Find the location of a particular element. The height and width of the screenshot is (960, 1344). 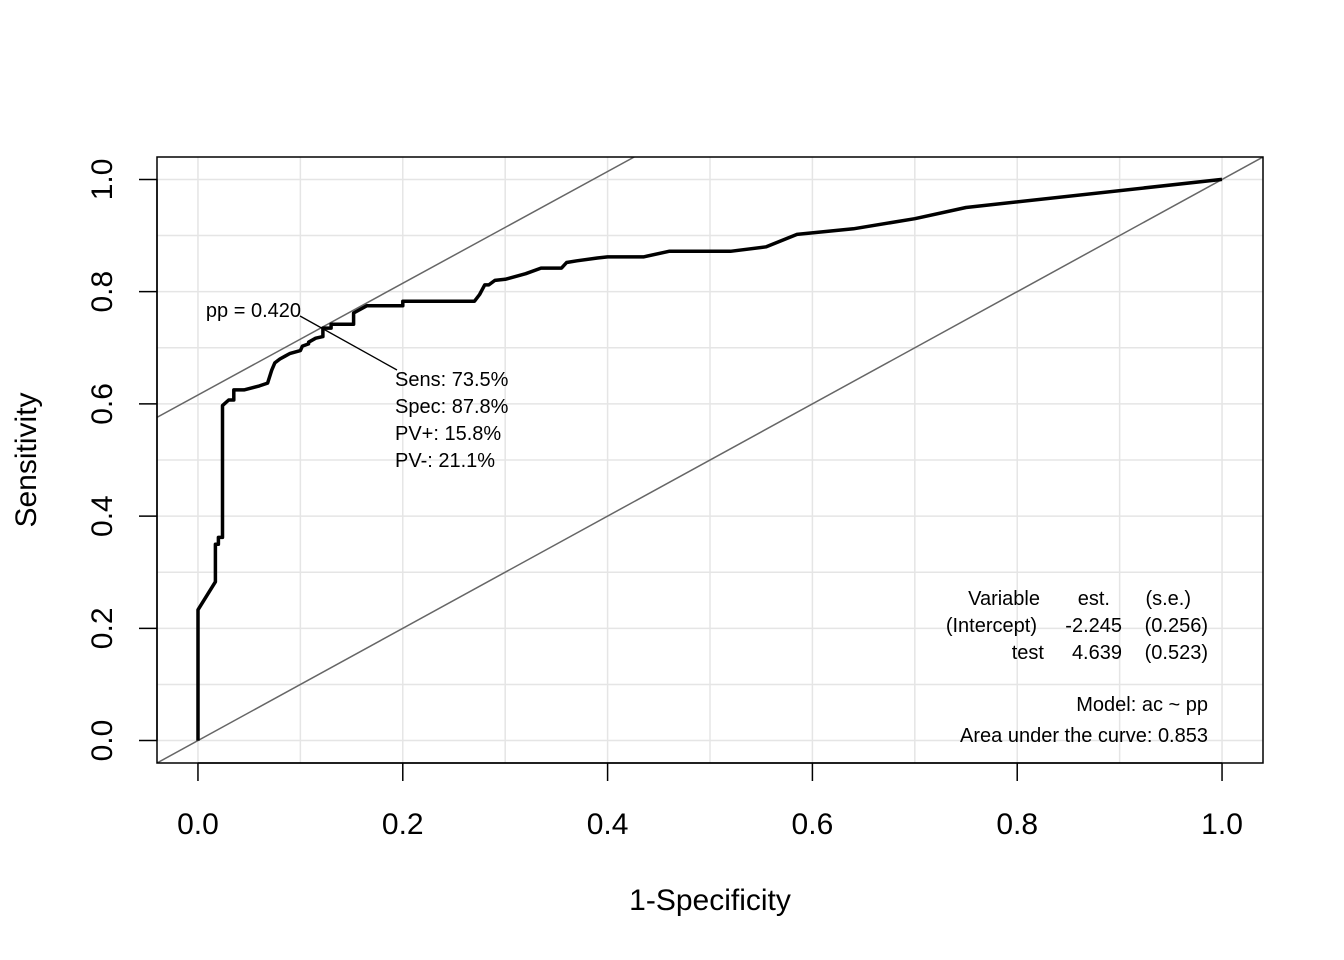

model-formula: Model: ac ~ pp is located at coordinates (1142, 705).